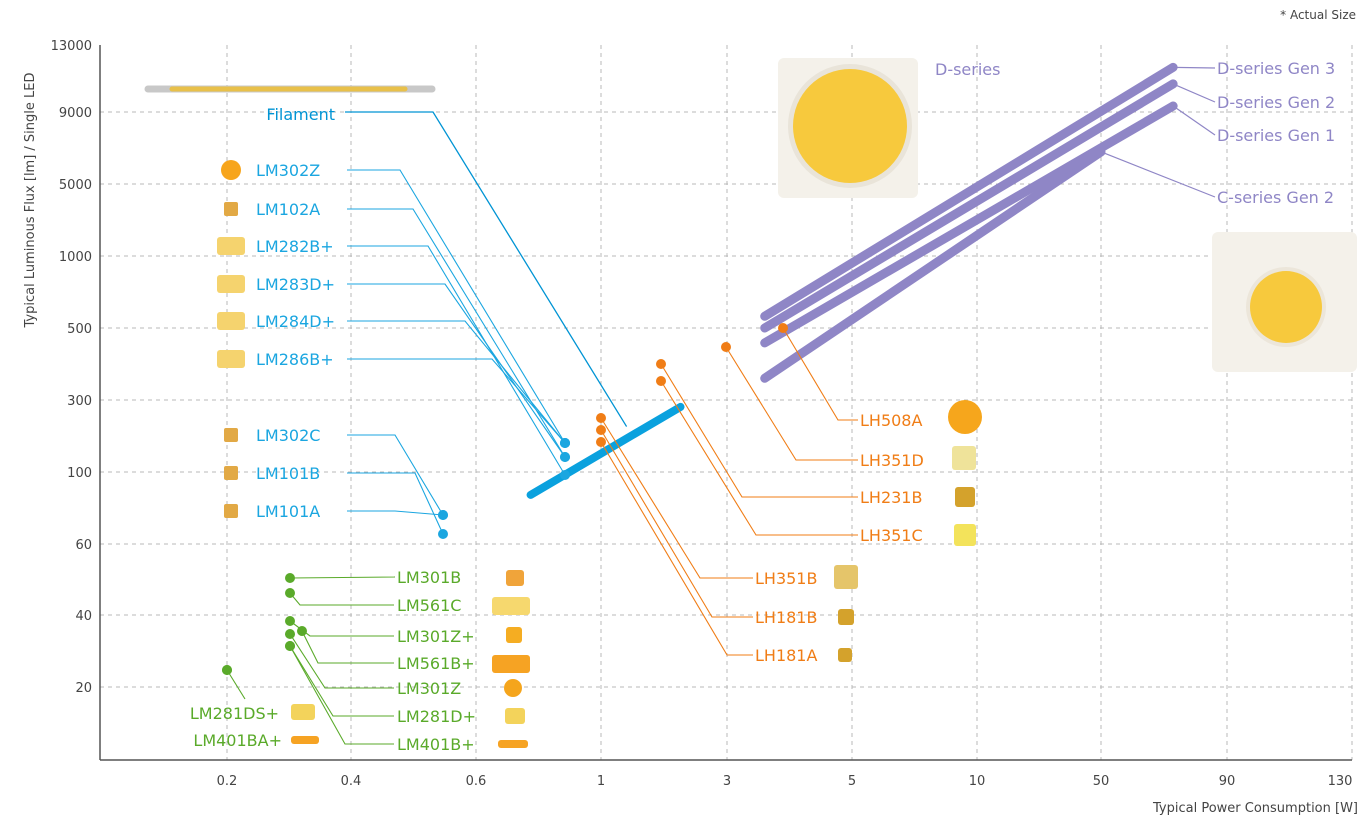 The height and width of the screenshot is (825, 1364). What do you see at coordinates (30, 201) in the screenshot?
I see `y-axis-label: Typical Luminous Flux [lm] / Single LED` at bounding box center [30, 201].